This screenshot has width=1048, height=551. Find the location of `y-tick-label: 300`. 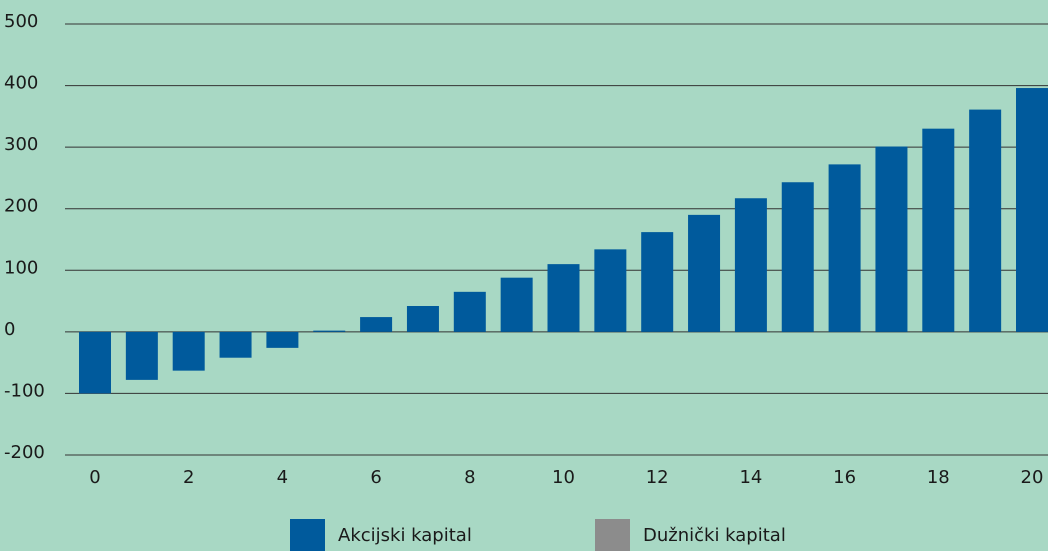

y-tick-label: 300 is located at coordinates (21, 144).